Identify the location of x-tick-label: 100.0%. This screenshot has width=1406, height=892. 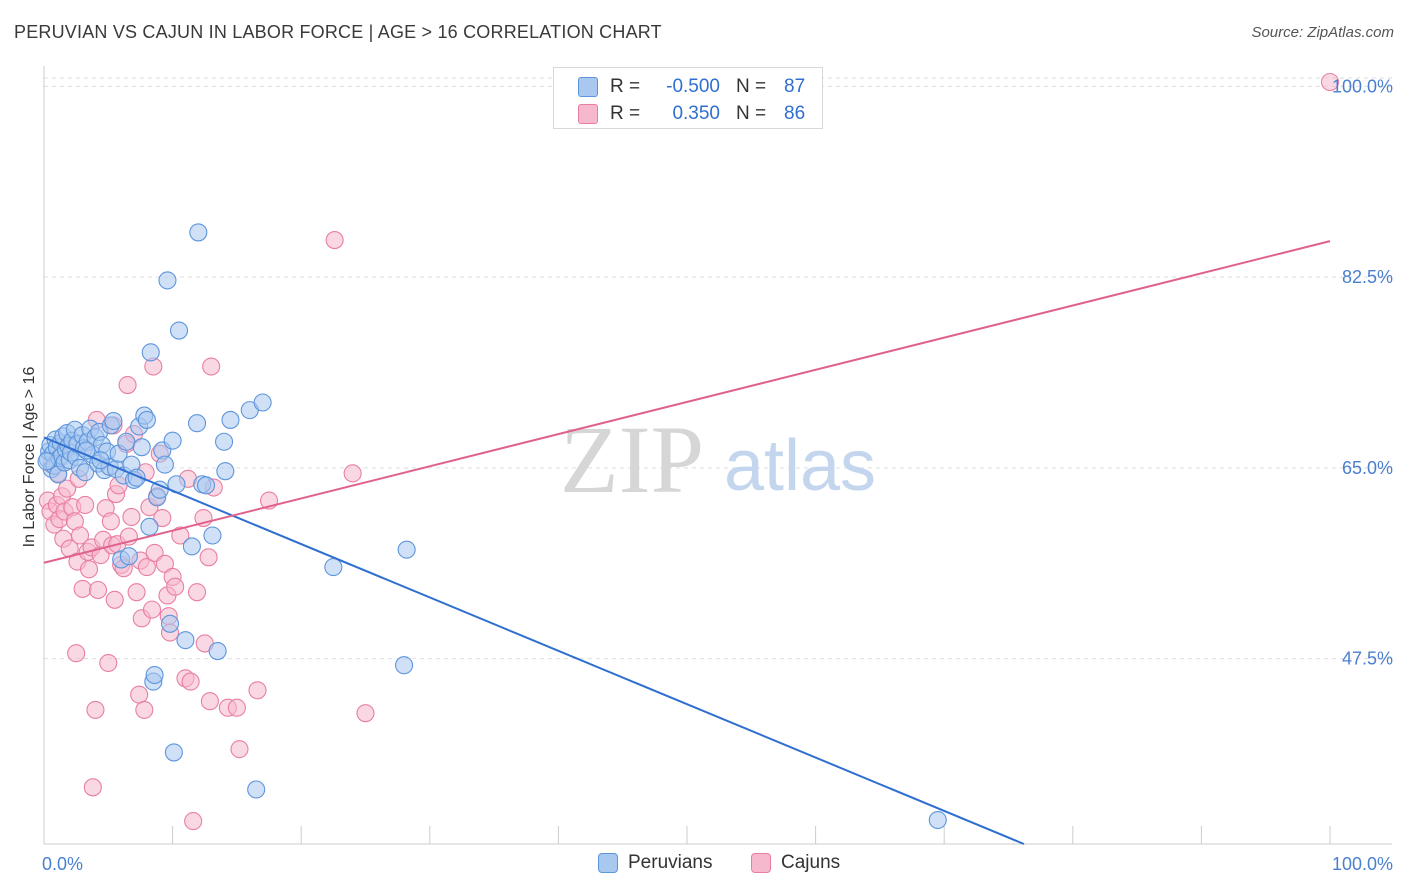
(1362, 864).